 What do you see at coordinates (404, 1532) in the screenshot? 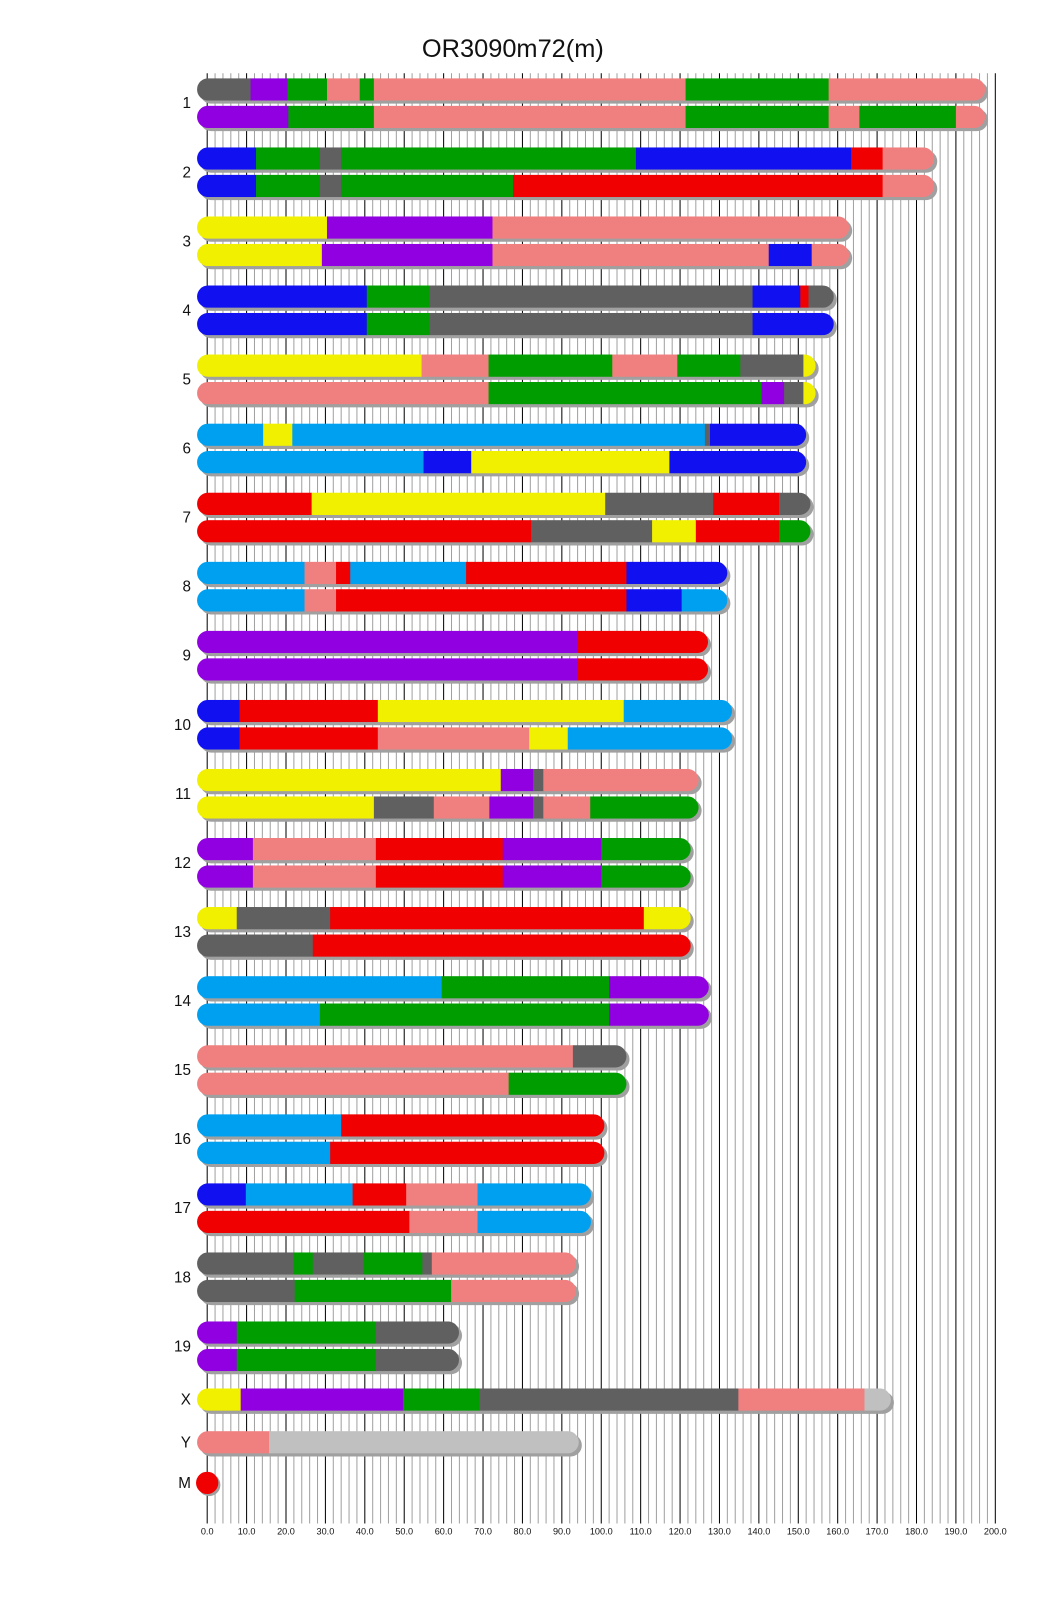
I see `x-tick-label: 50.0` at bounding box center [404, 1532].